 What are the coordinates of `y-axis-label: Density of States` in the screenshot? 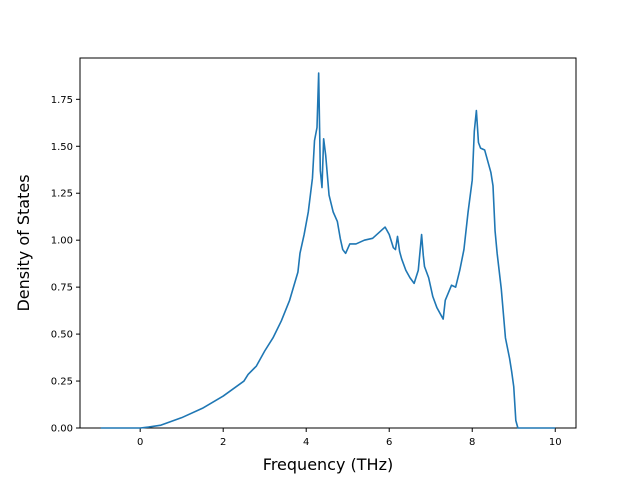 It's located at (23, 242).